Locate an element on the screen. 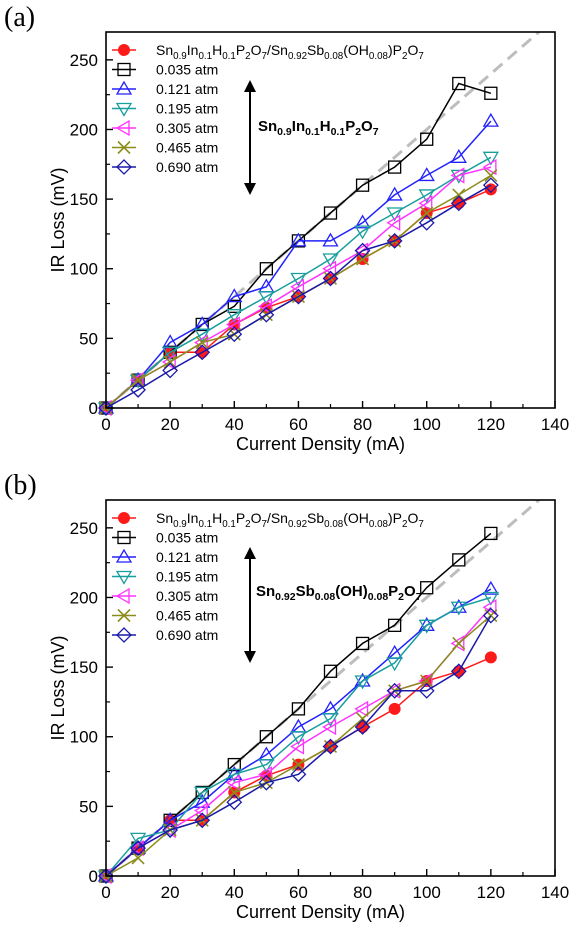 This screenshot has height=947, width=573. panel-letter: (a) is located at coordinates (19, 17).